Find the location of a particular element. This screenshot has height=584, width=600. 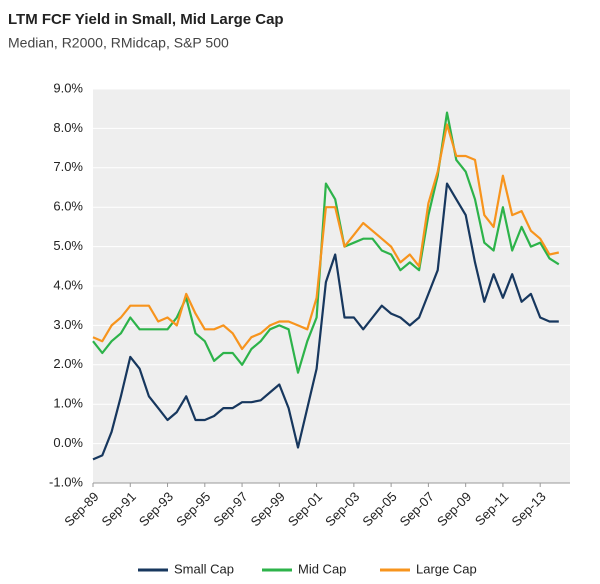

x-tick-label: Sep-09 is located at coordinates (454, 509).